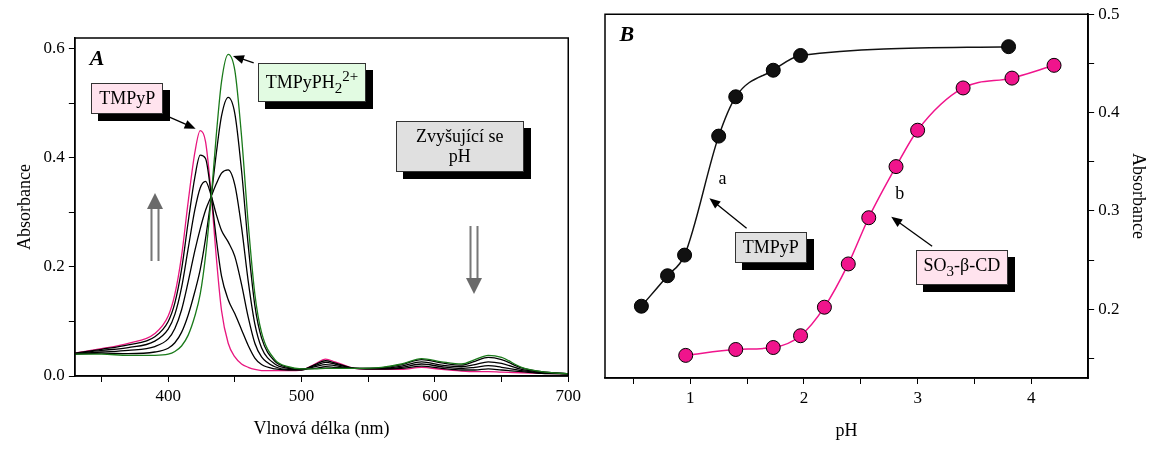 The width and height of the screenshot is (1169, 452). What do you see at coordinates (917, 397) in the screenshot?
I see `x-tick-label: 3` at bounding box center [917, 397].